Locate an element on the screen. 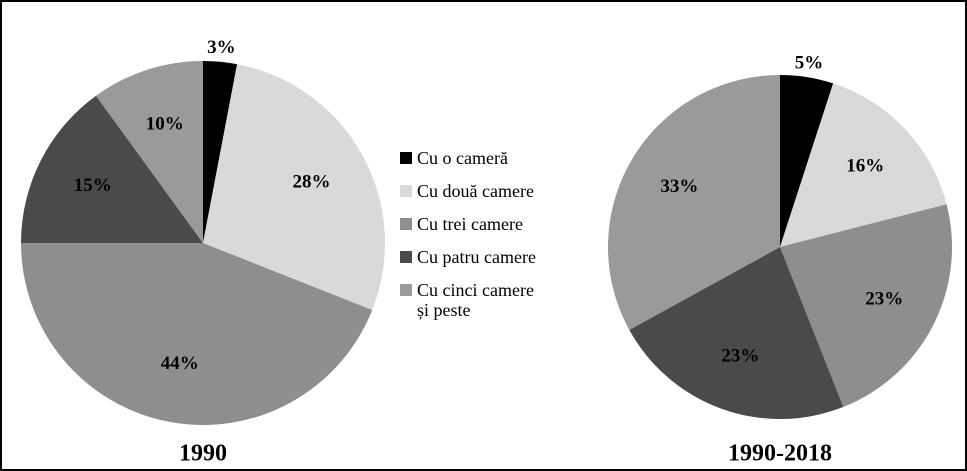 The image size is (967, 471). data-label: 44% is located at coordinates (180, 363).